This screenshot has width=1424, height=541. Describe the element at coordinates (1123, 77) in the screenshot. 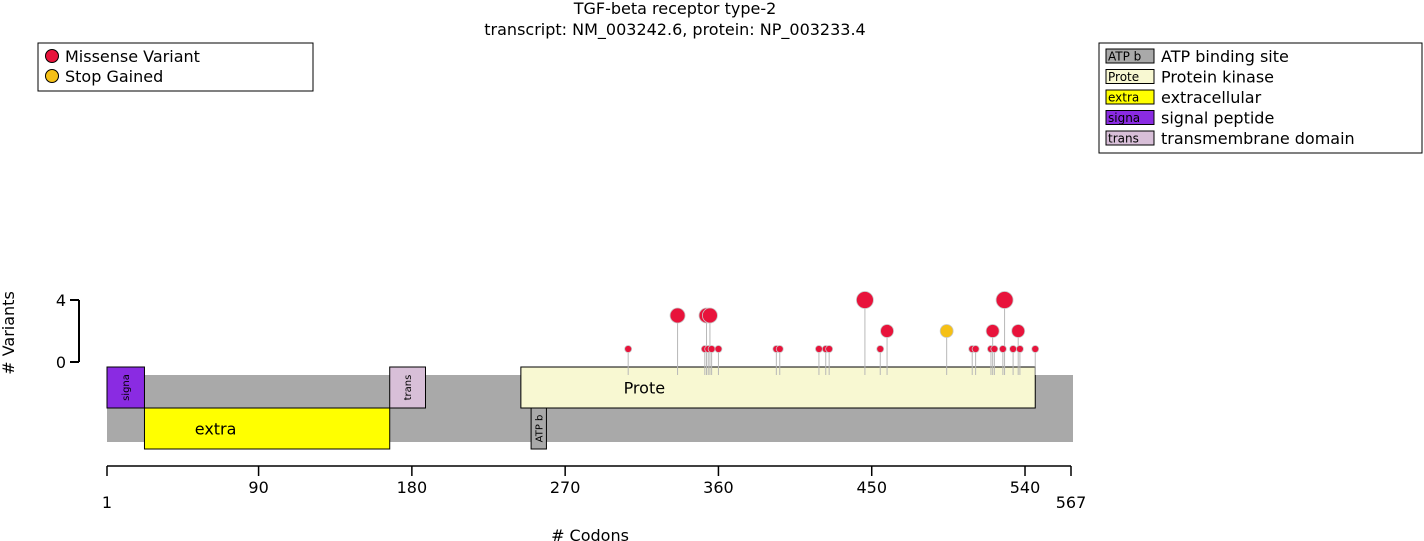

I see `legend-swatch-text: Prote` at that location.